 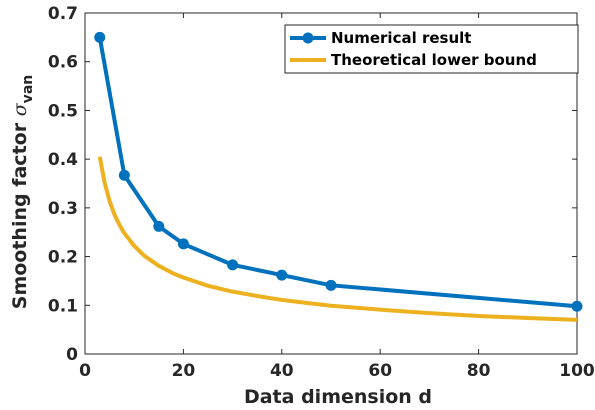 What do you see at coordinates (479, 371) in the screenshot?
I see `x-tick-label: 80` at bounding box center [479, 371].